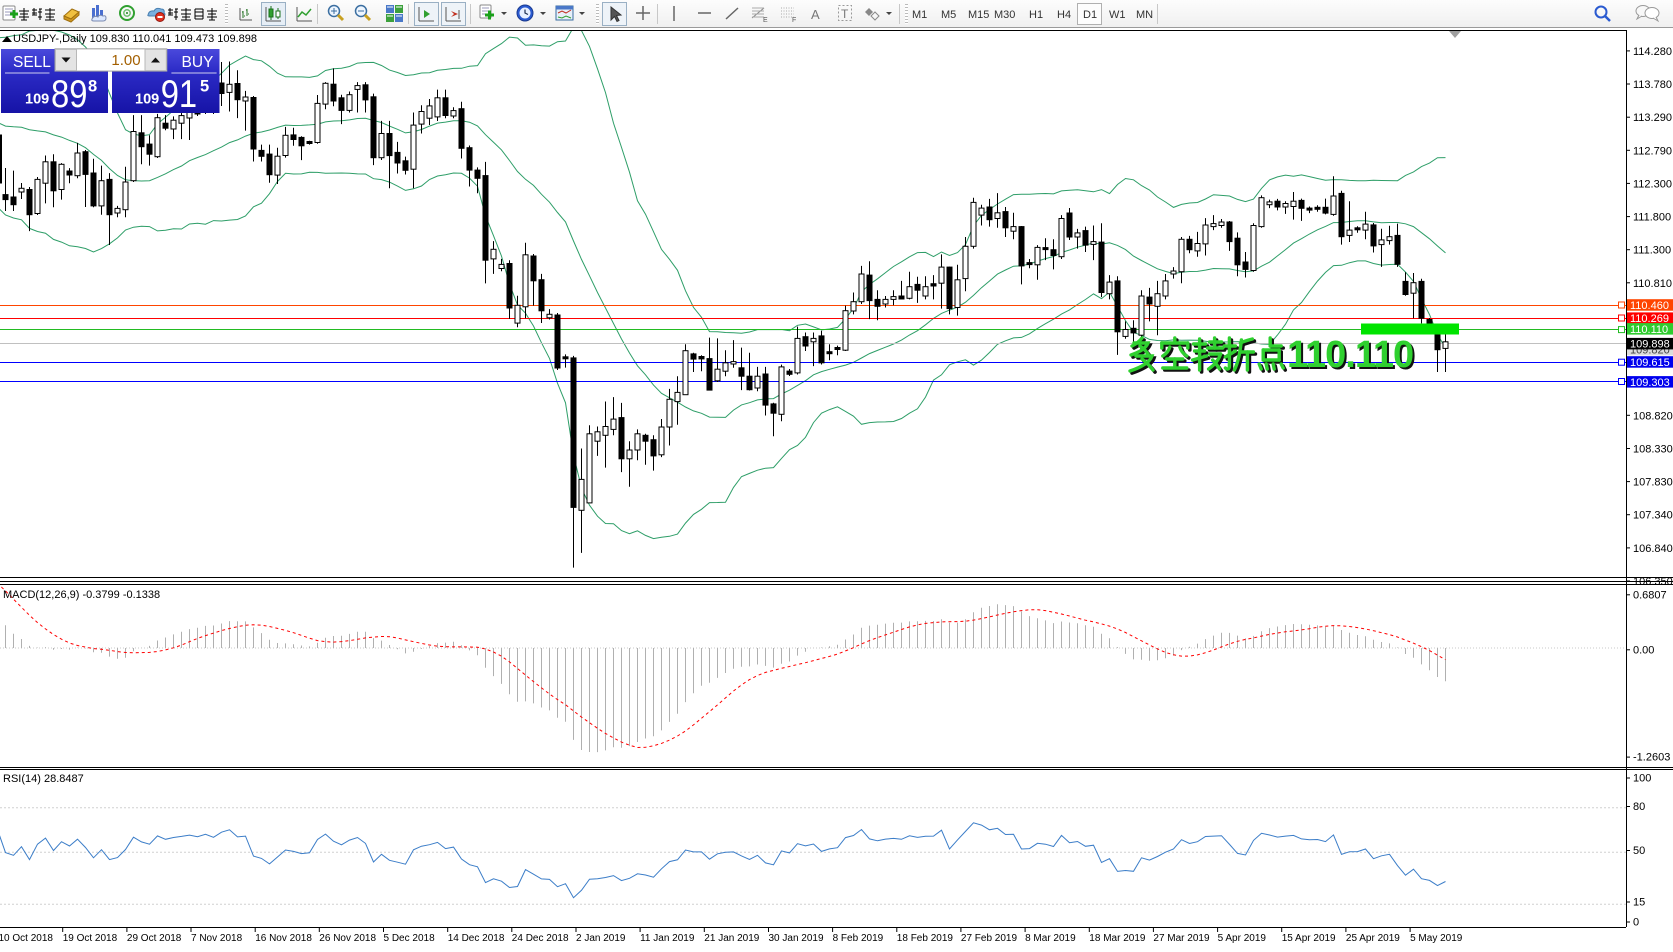 The width and height of the screenshot is (1673, 952). What do you see at coordinates (1652, 184) in the screenshot?
I see `svg-text: 112.300` at bounding box center [1652, 184].